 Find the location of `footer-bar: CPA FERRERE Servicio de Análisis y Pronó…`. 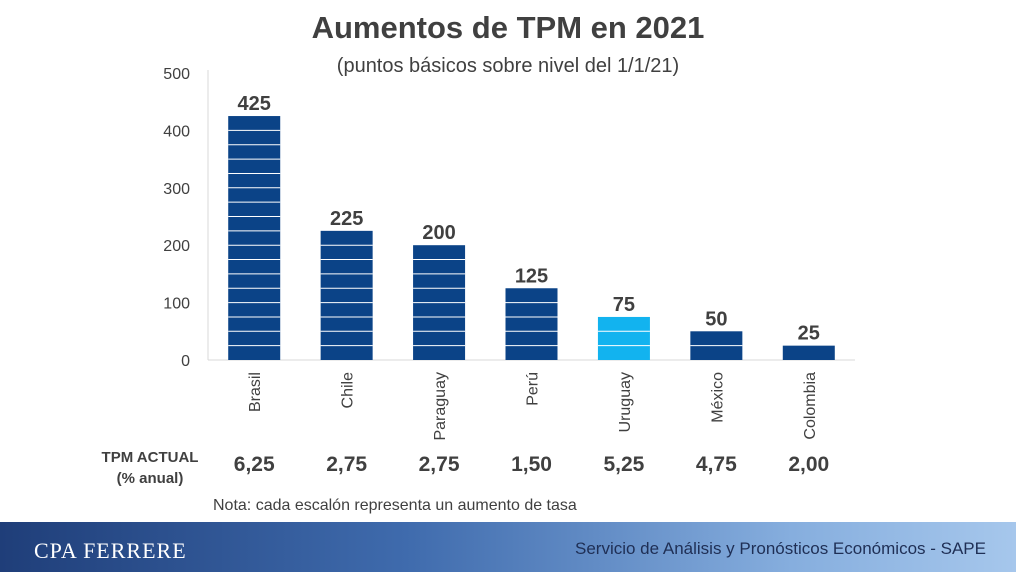

footer-bar: CPA FERRERE Servicio de Análisis y Pronó… is located at coordinates (508, 547).